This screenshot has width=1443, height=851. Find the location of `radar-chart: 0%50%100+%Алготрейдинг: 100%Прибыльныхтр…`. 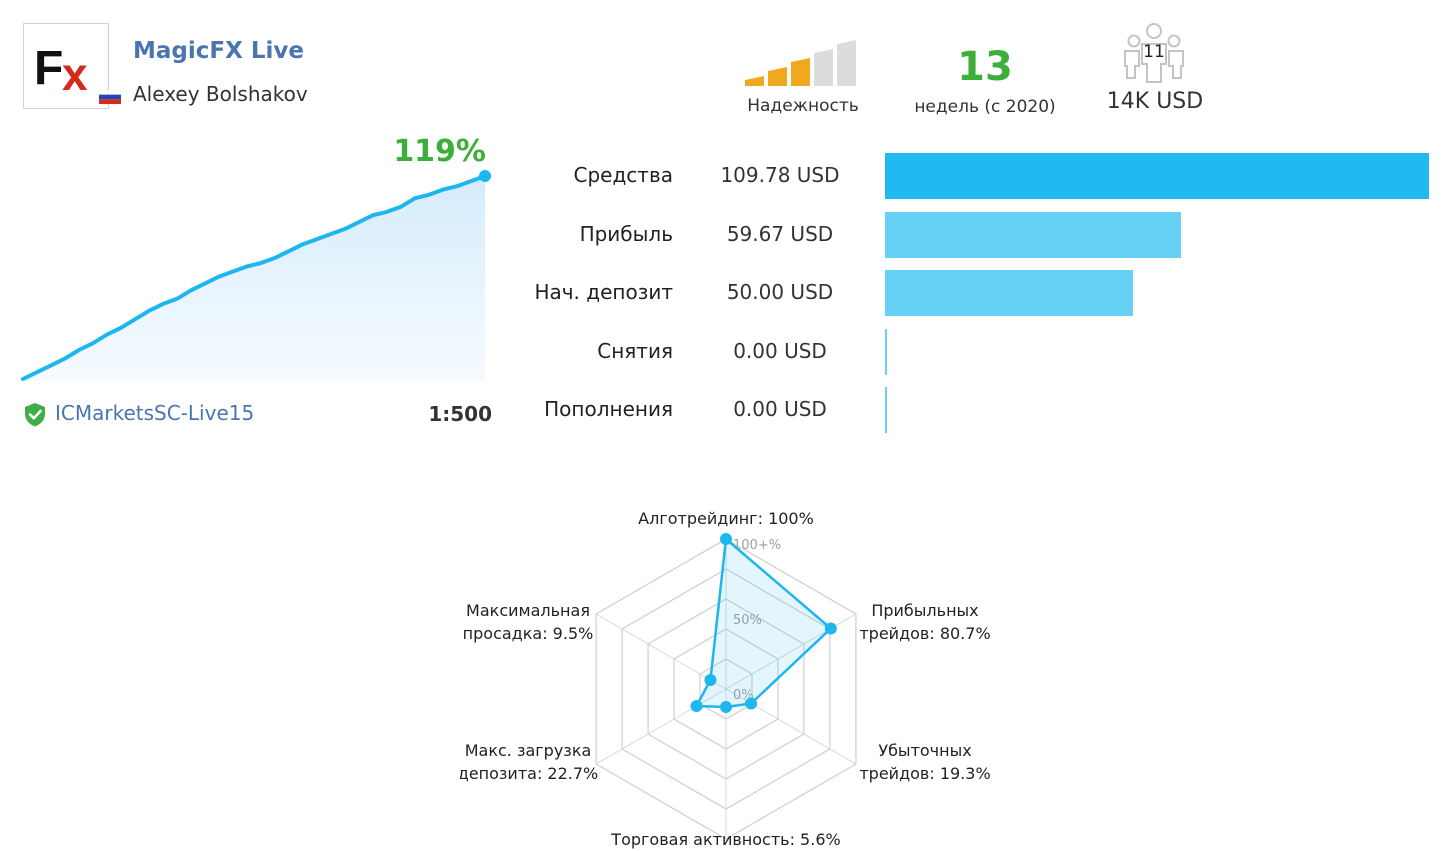

radar-chart: 0%50%100+%Алготрейдинг: 100%Прибыльныхтр… is located at coordinates (725, 679).